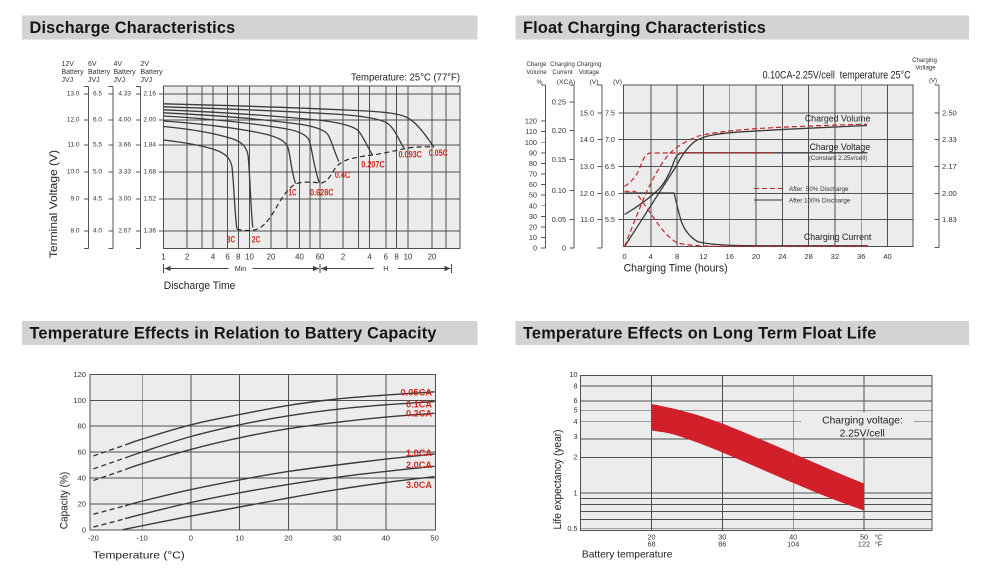 This screenshot has width=1000, height=583. I want to click on svg-text: 1.68, so click(149, 172).